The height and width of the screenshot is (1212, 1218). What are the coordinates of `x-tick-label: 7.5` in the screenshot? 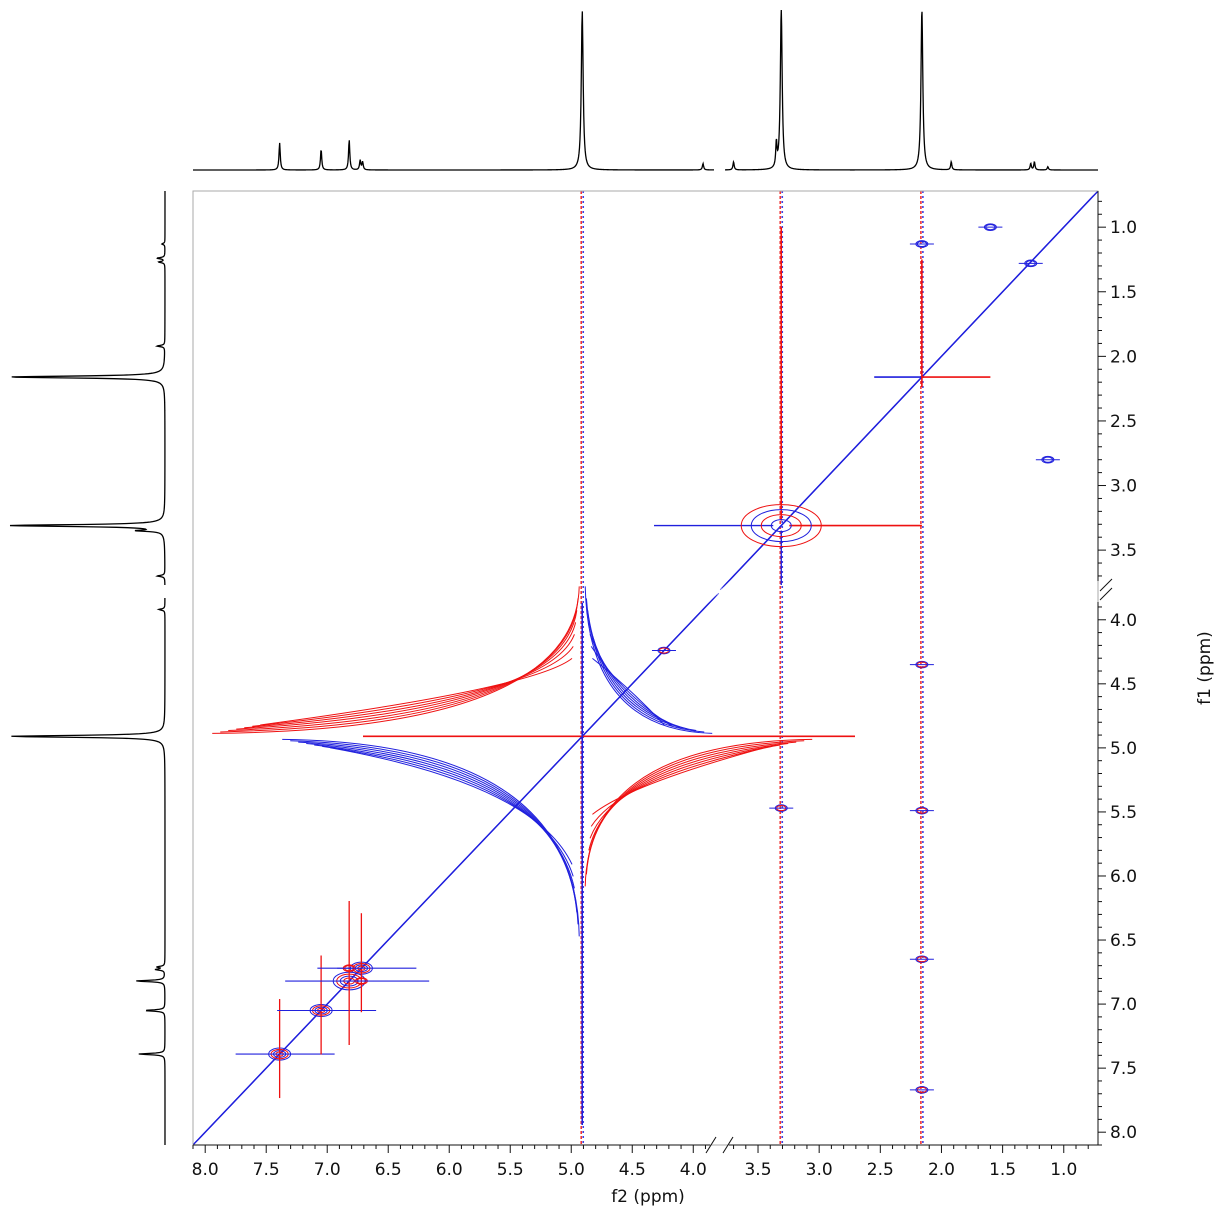 It's located at (266, 1170).